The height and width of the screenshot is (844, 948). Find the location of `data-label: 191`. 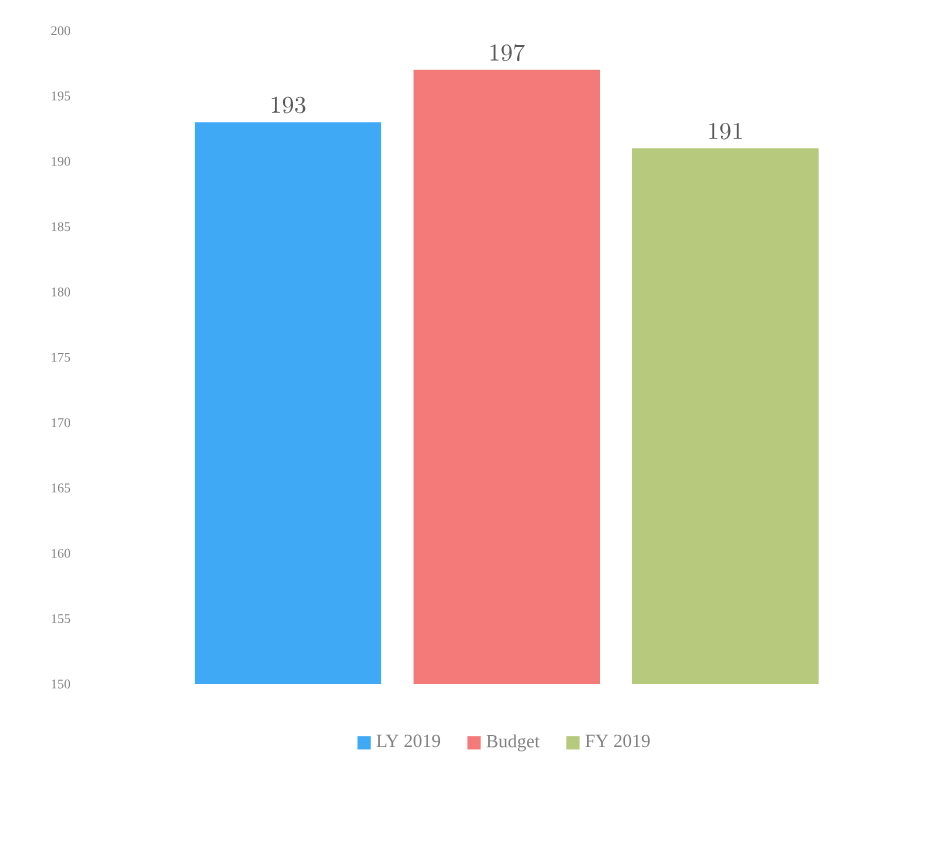

data-label: 191 is located at coordinates (725, 131).